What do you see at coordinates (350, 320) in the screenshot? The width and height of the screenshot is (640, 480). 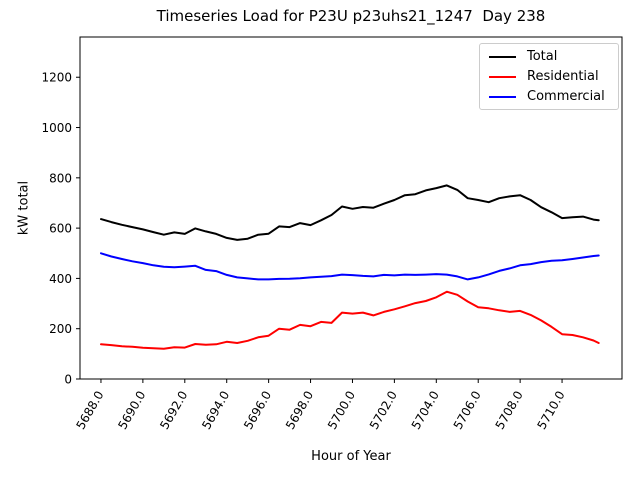 I see `series-line-residential` at bounding box center [350, 320].